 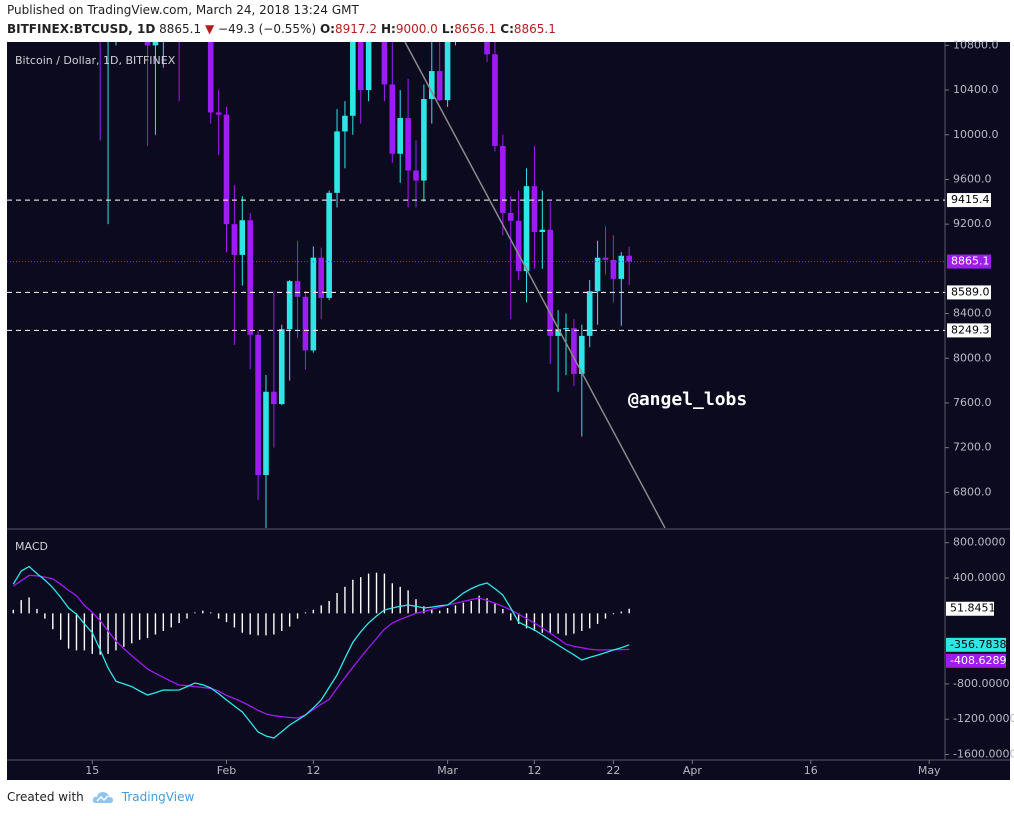 What do you see at coordinates (979, 577) in the screenshot?
I see `macd-y-tick-label: 400.0000` at bounding box center [979, 577].